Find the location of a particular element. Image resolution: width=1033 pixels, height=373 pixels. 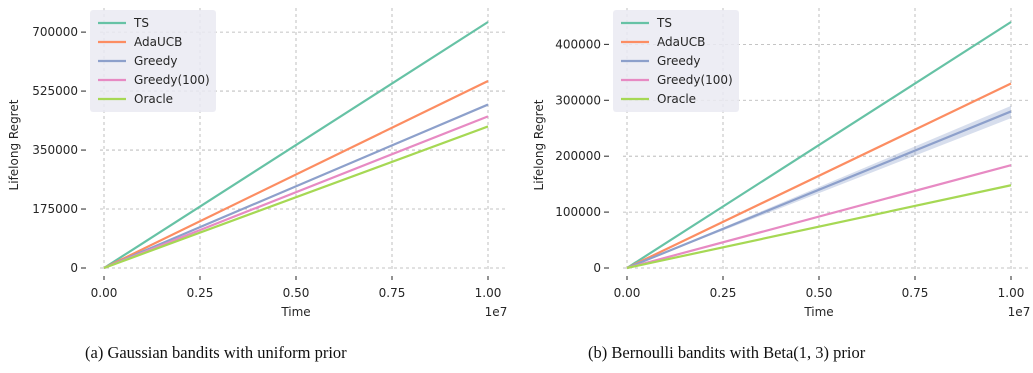

y-tick-label: 100000 is located at coordinates (578, 212).